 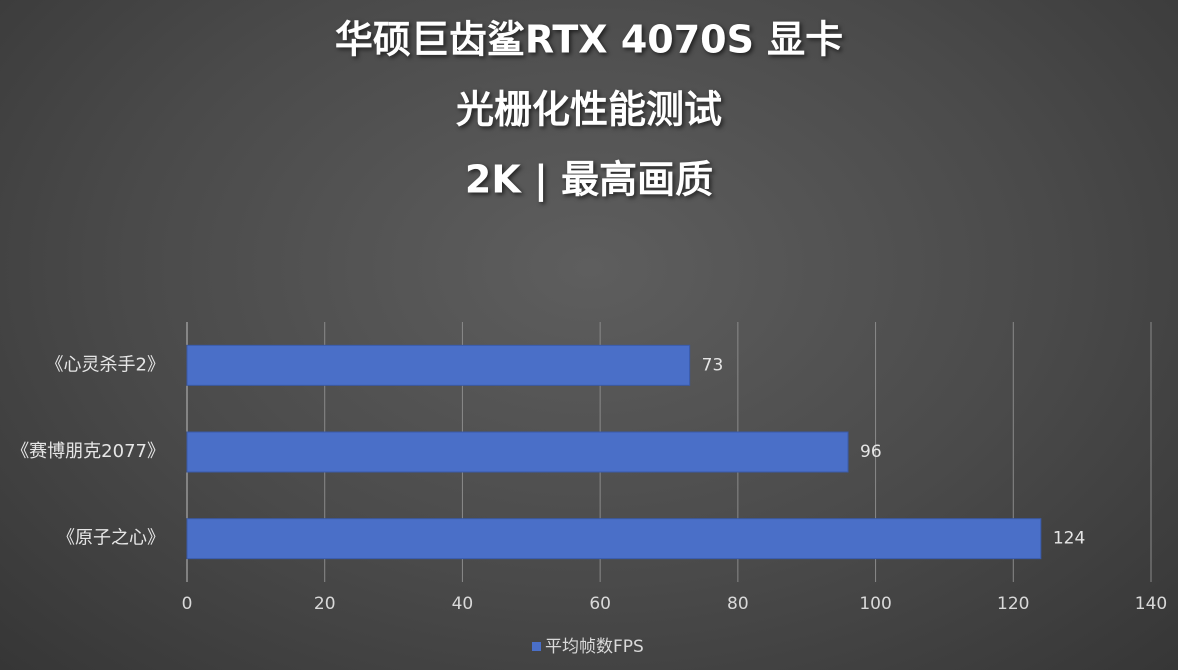 What do you see at coordinates (594, 647) in the screenshot?
I see `legend-label: 平均帧数FPS` at bounding box center [594, 647].